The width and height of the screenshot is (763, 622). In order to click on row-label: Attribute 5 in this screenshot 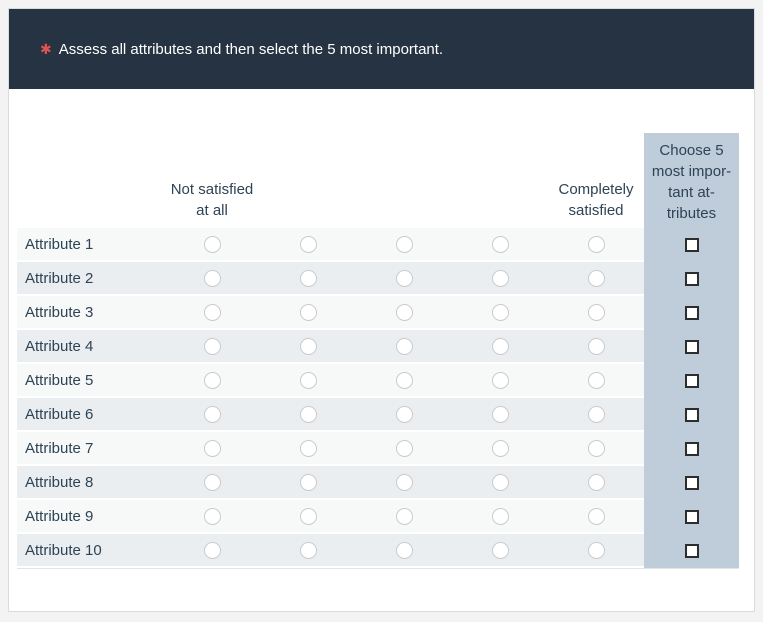, I will do `click(59, 380)`.